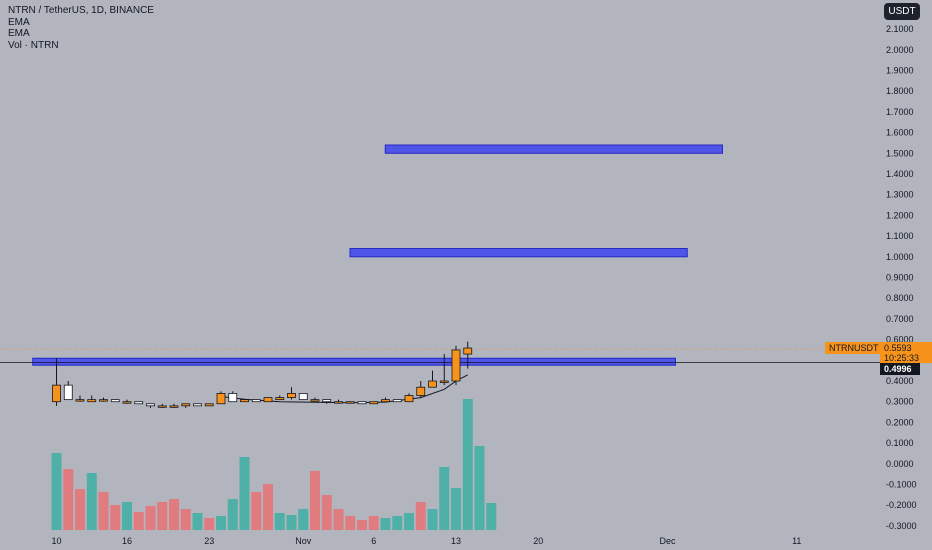 The width and height of the screenshot is (932, 550). I want to click on price-tick-label: 0.0000, so click(900, 464).